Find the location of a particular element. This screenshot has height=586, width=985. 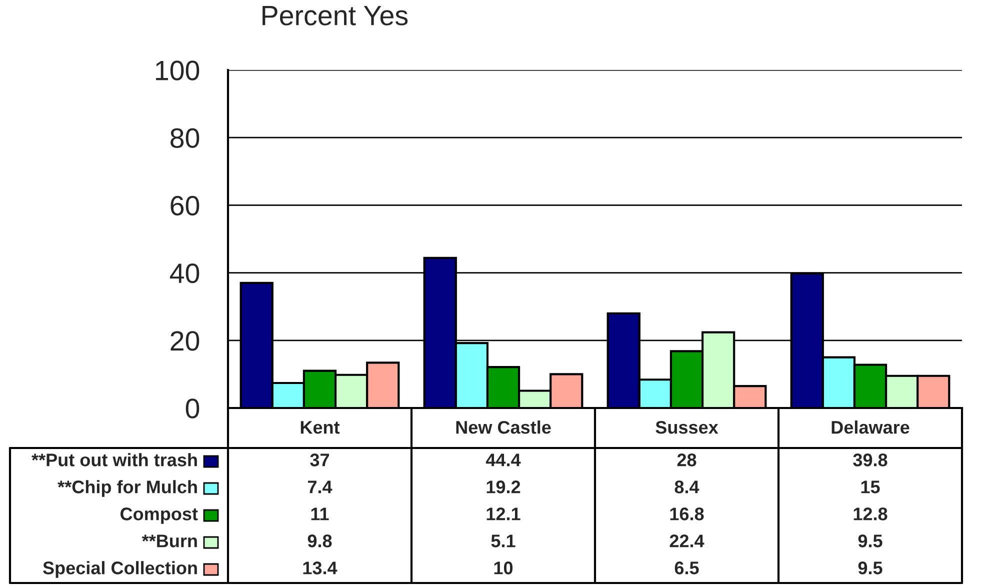

data-label: 6.5 is located at coordinates (686, 568).